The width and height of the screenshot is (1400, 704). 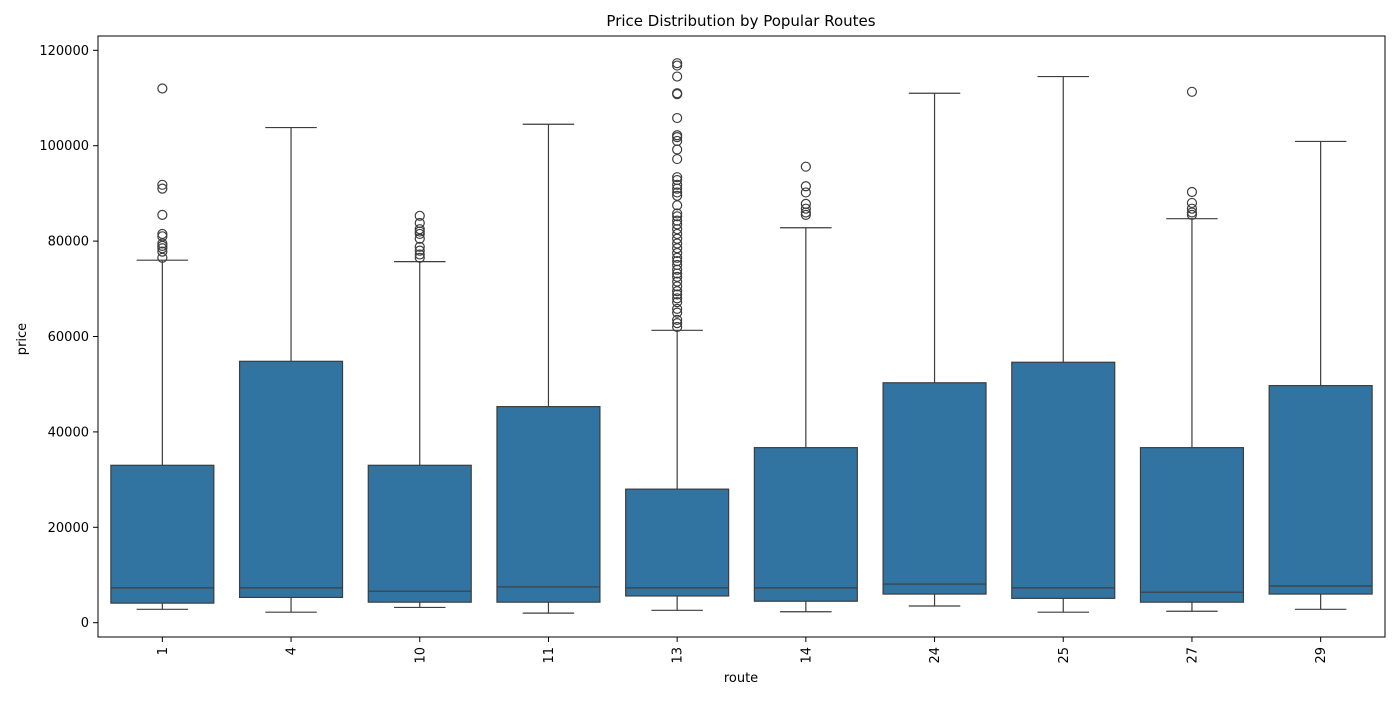 What do you see at coordinates (68, 337) in the screenshot?
I see `y-tick-label: 60000` at bounding box center [68, 337].